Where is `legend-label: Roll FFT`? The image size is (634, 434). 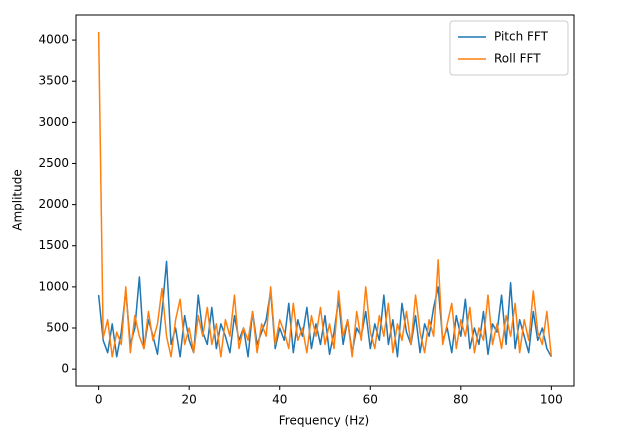 legend-label: Roll FFT is located at coordinates (517, 59).